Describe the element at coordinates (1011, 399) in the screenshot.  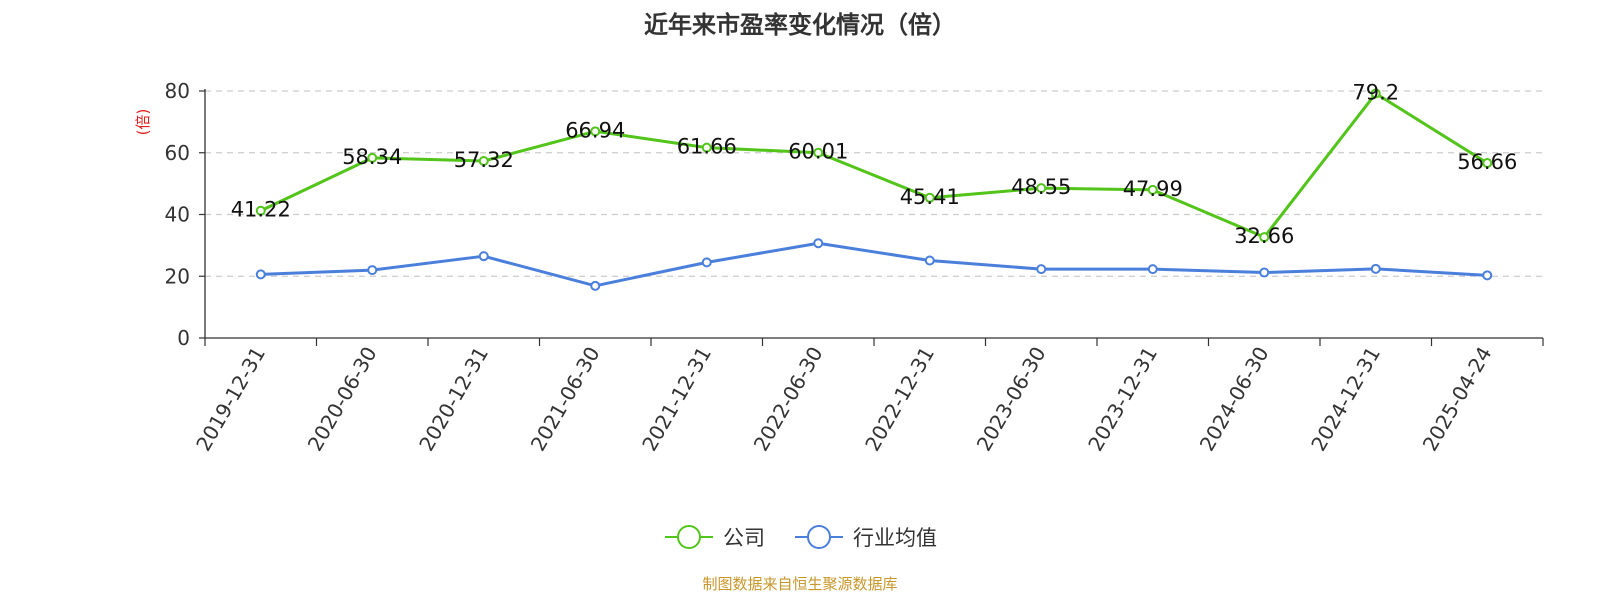
I see `x-tick-label-7: 2023-06-30` at that location.